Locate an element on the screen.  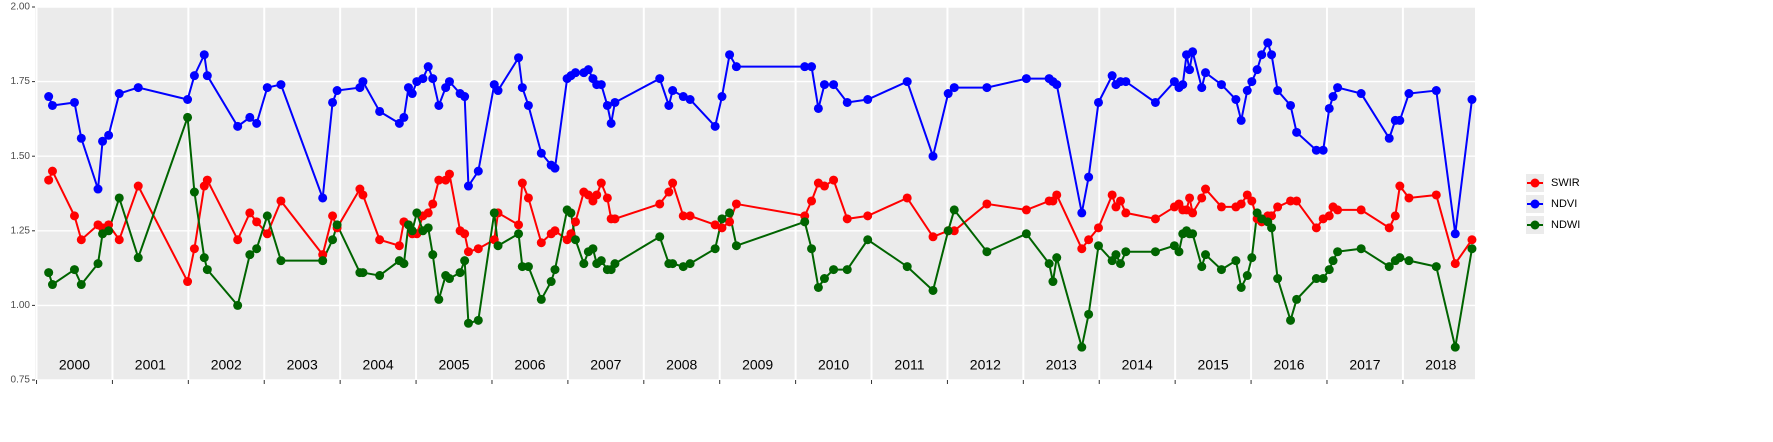
year-label: 2010 is located at coordinates (833, 365).